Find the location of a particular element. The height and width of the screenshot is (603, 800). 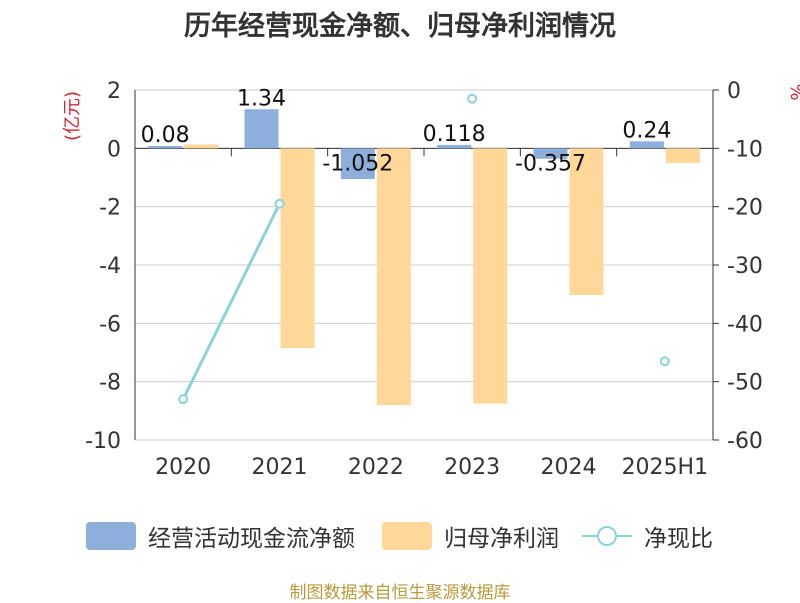

category-label: 2025H1 is located at coordinates (665, 467).